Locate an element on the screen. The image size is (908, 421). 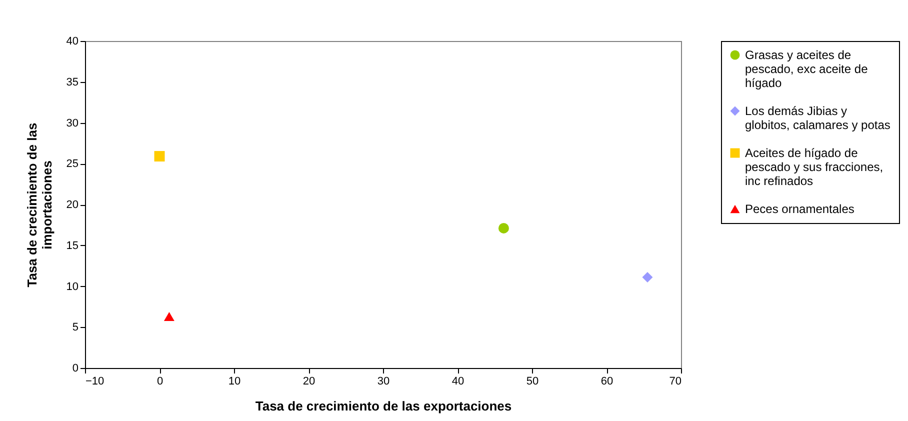
x-tick-label: 30 is located at coordinates (383, 382).